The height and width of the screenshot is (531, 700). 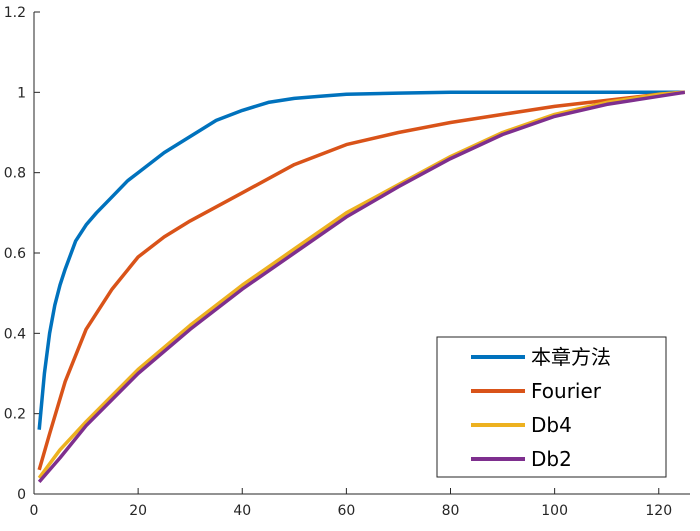 I want to click on x-tick-label: 40, so click(x=242, y=511).